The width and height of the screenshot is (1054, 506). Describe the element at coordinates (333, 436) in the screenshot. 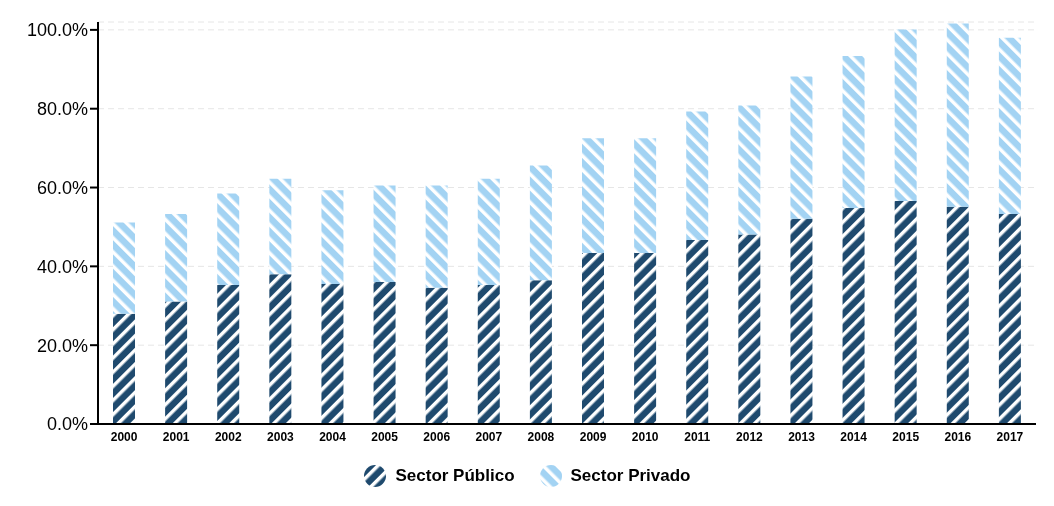

I see `x-tick-label: 2004` at that location.